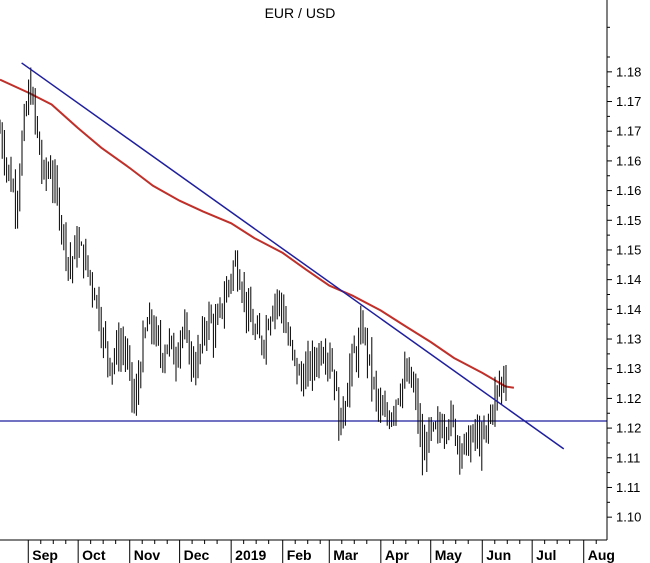  Describe the element at coordinates (498, 555) in the screenshot. I see `x-tick-label: Jun` at that location.